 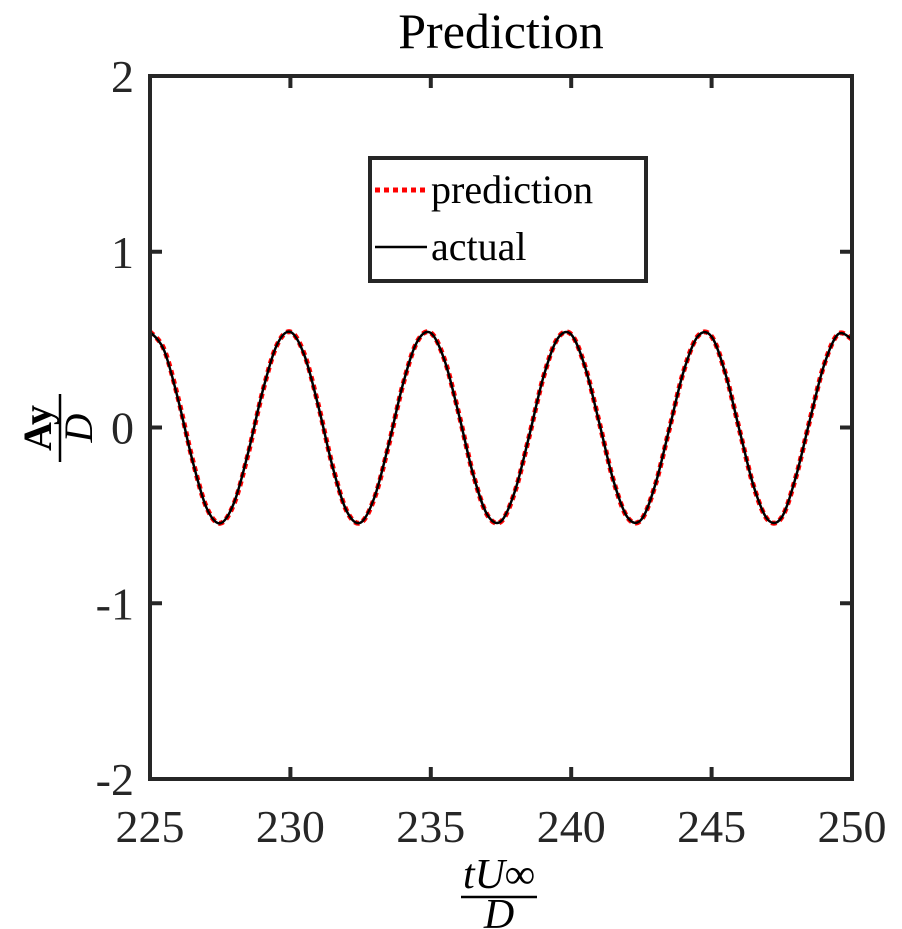 What do you see at coordinates (122, 428) in the screenshot?
I see `y-tick-label: 0` at bounding box center [122, 428].